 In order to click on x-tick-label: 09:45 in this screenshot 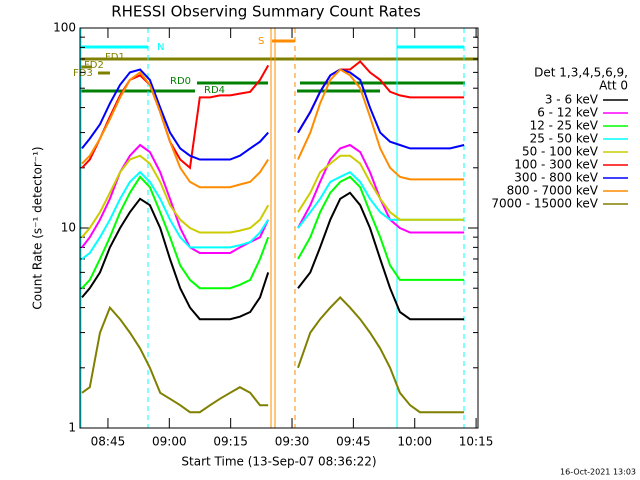, I will do `click(353, 442)`.